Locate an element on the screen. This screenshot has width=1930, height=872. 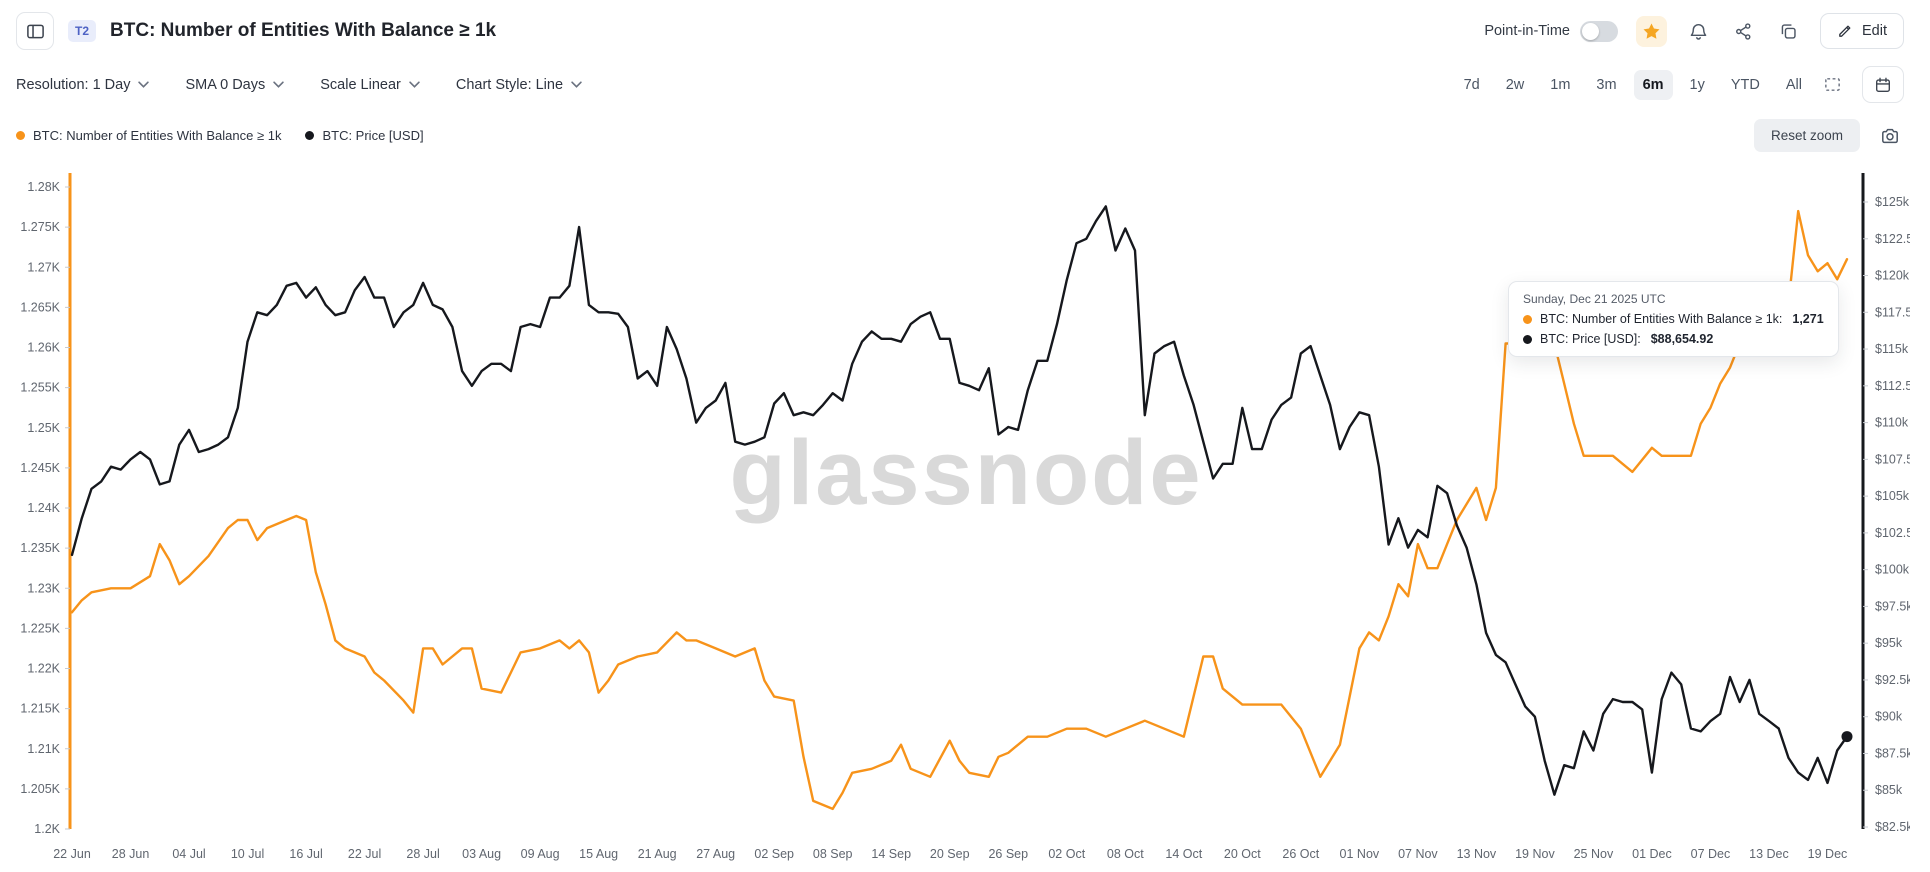
copy-icon is located at coordinates (1788, 31).